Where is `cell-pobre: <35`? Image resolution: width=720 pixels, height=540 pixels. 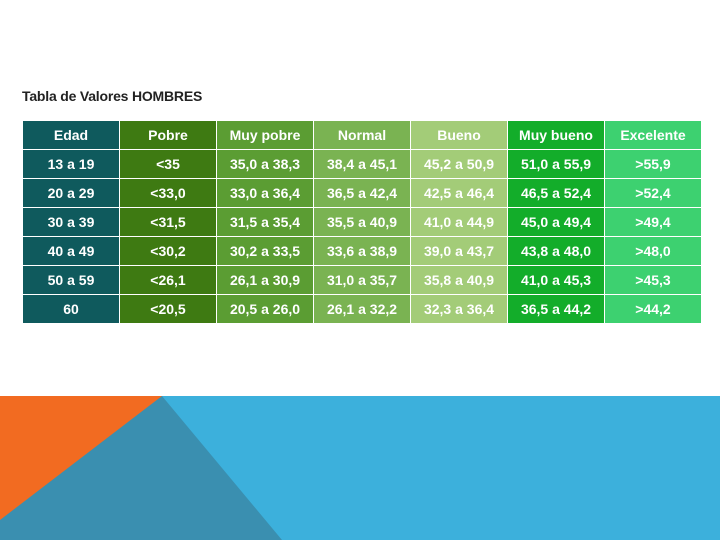 cell-pobre: <35 is located at coordinates (168, 164).